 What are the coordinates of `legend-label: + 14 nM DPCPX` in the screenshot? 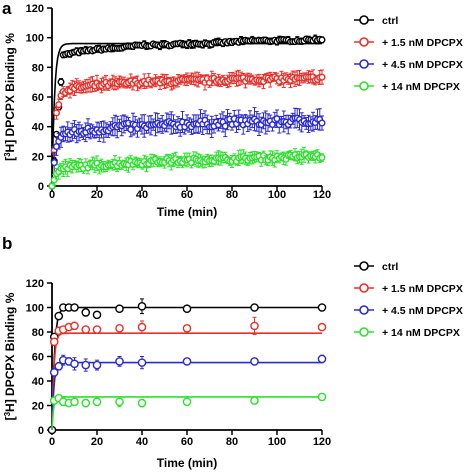 It's located at (421, 333).